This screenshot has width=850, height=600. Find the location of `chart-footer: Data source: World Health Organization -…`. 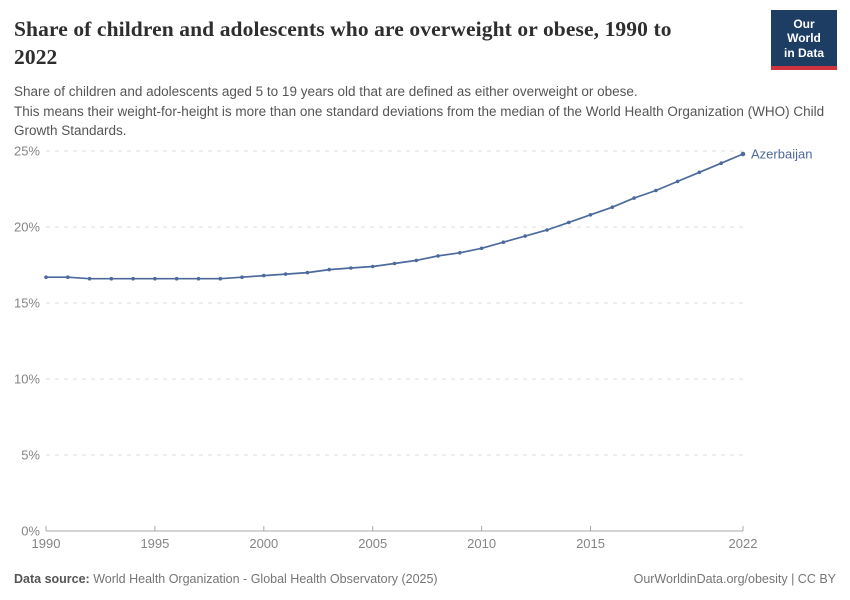

chart-footer: Data source: World Health Organization -… is located at coordinates (425, 579).